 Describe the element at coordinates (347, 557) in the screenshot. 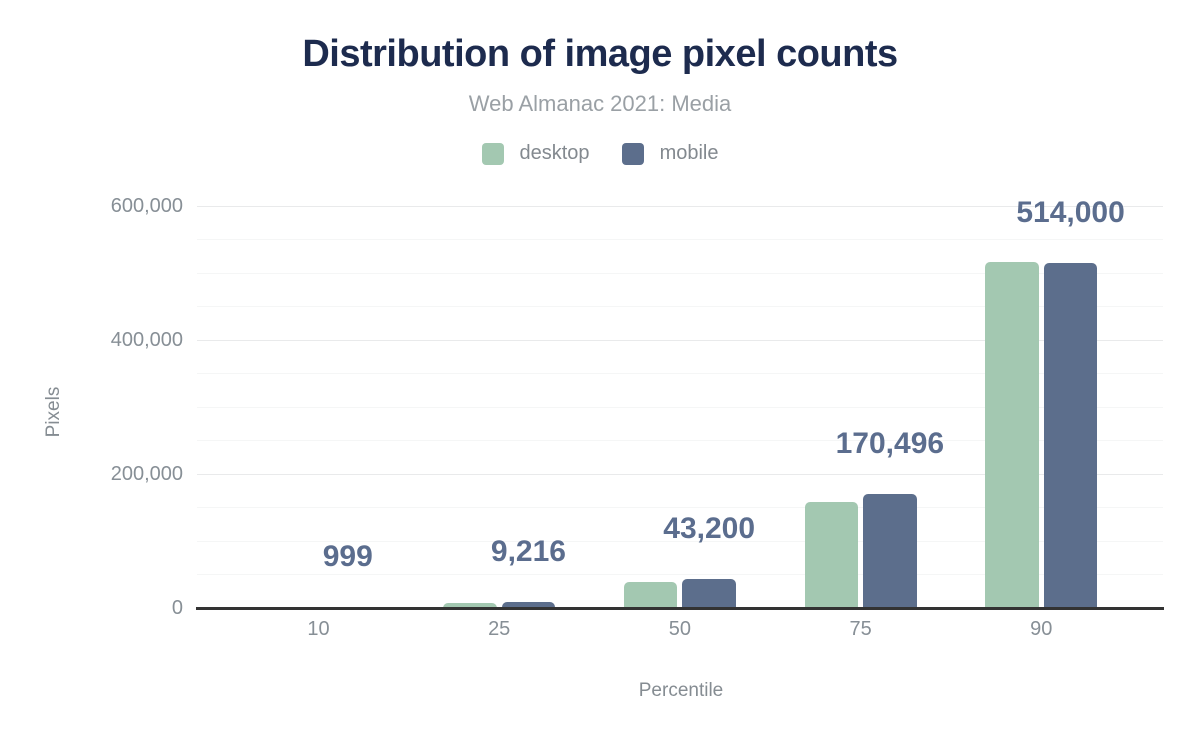

I see `bar-value-label: 999` at that location.